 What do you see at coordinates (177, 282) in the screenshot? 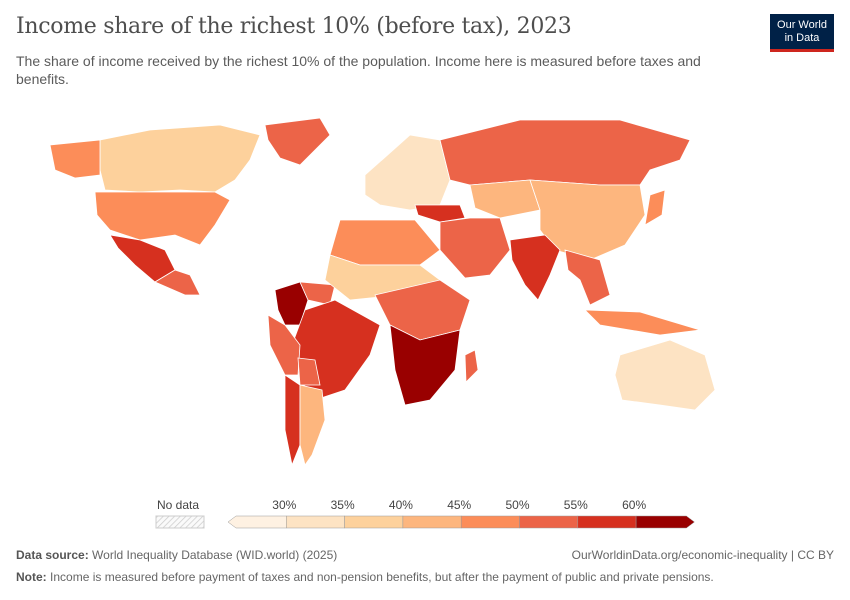
I see `region-central-america` at bounding box center [177, 282].